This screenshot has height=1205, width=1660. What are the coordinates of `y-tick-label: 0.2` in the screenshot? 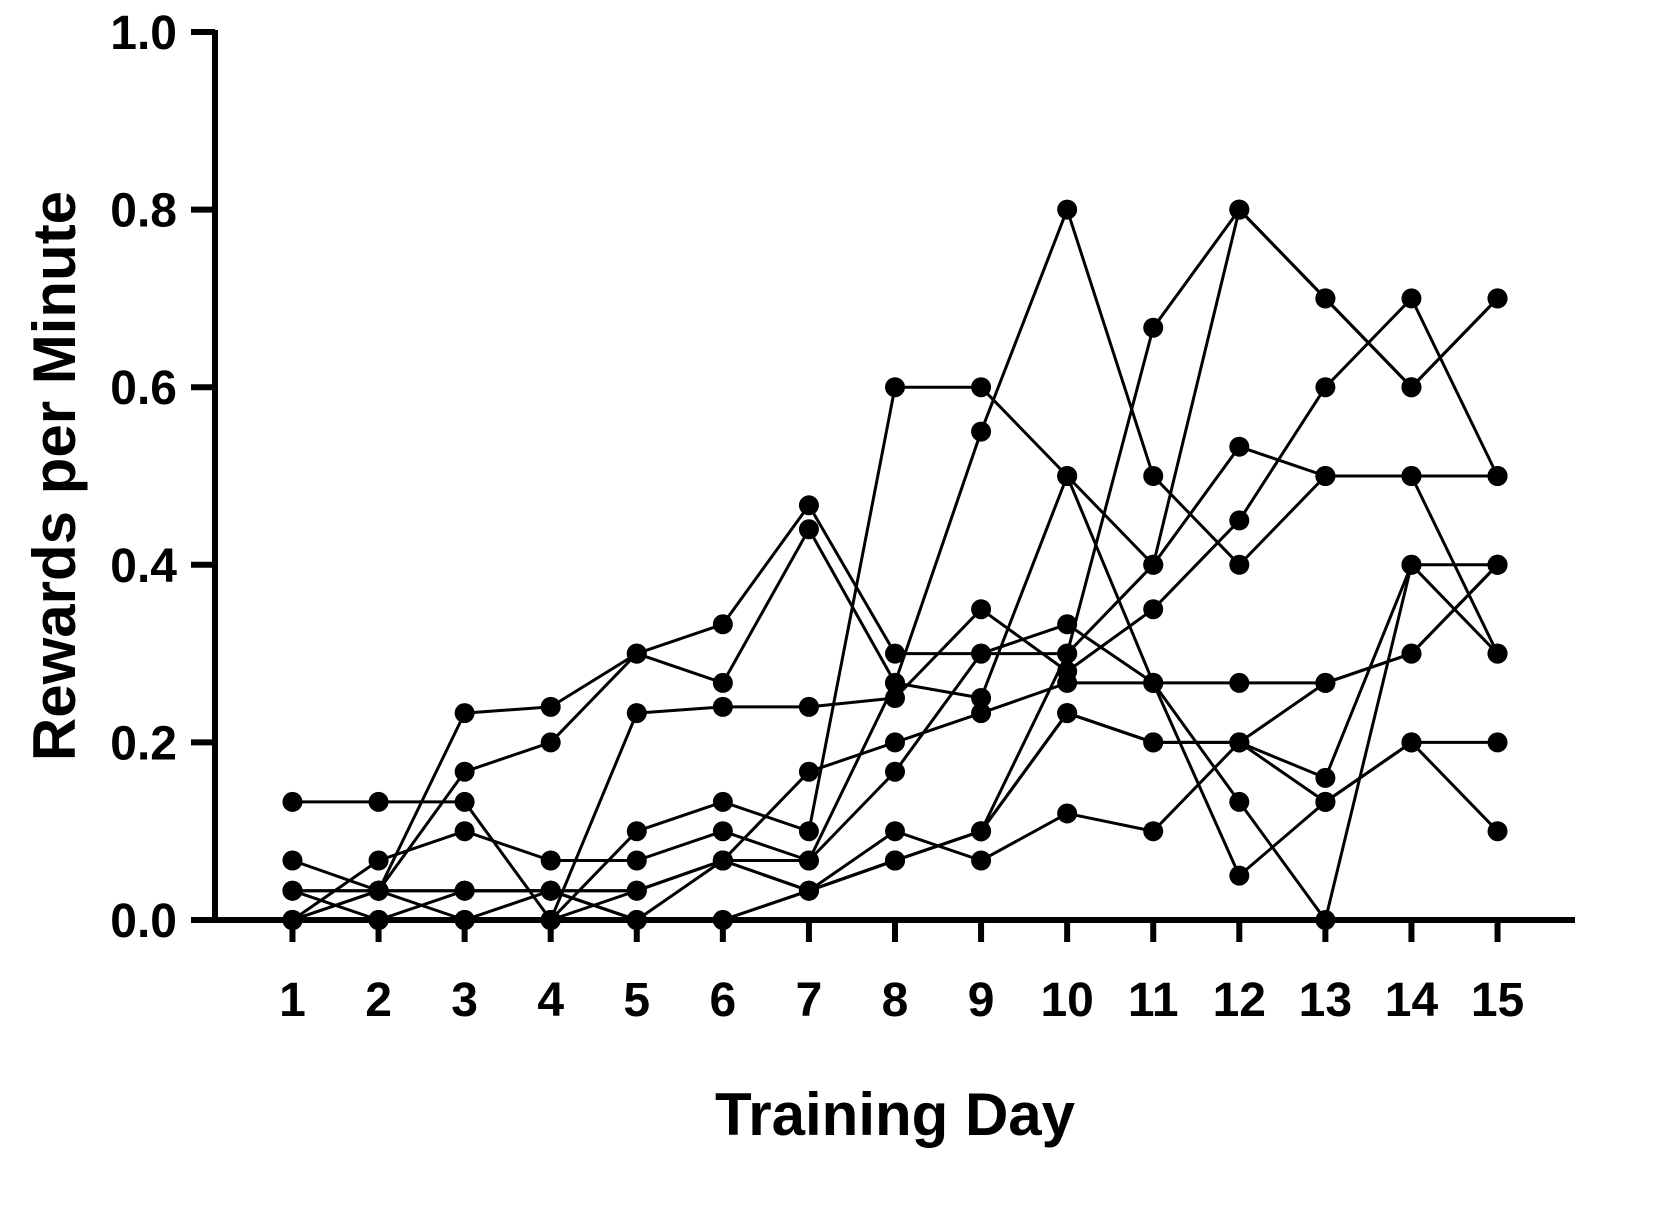 It's located at (143, 743).